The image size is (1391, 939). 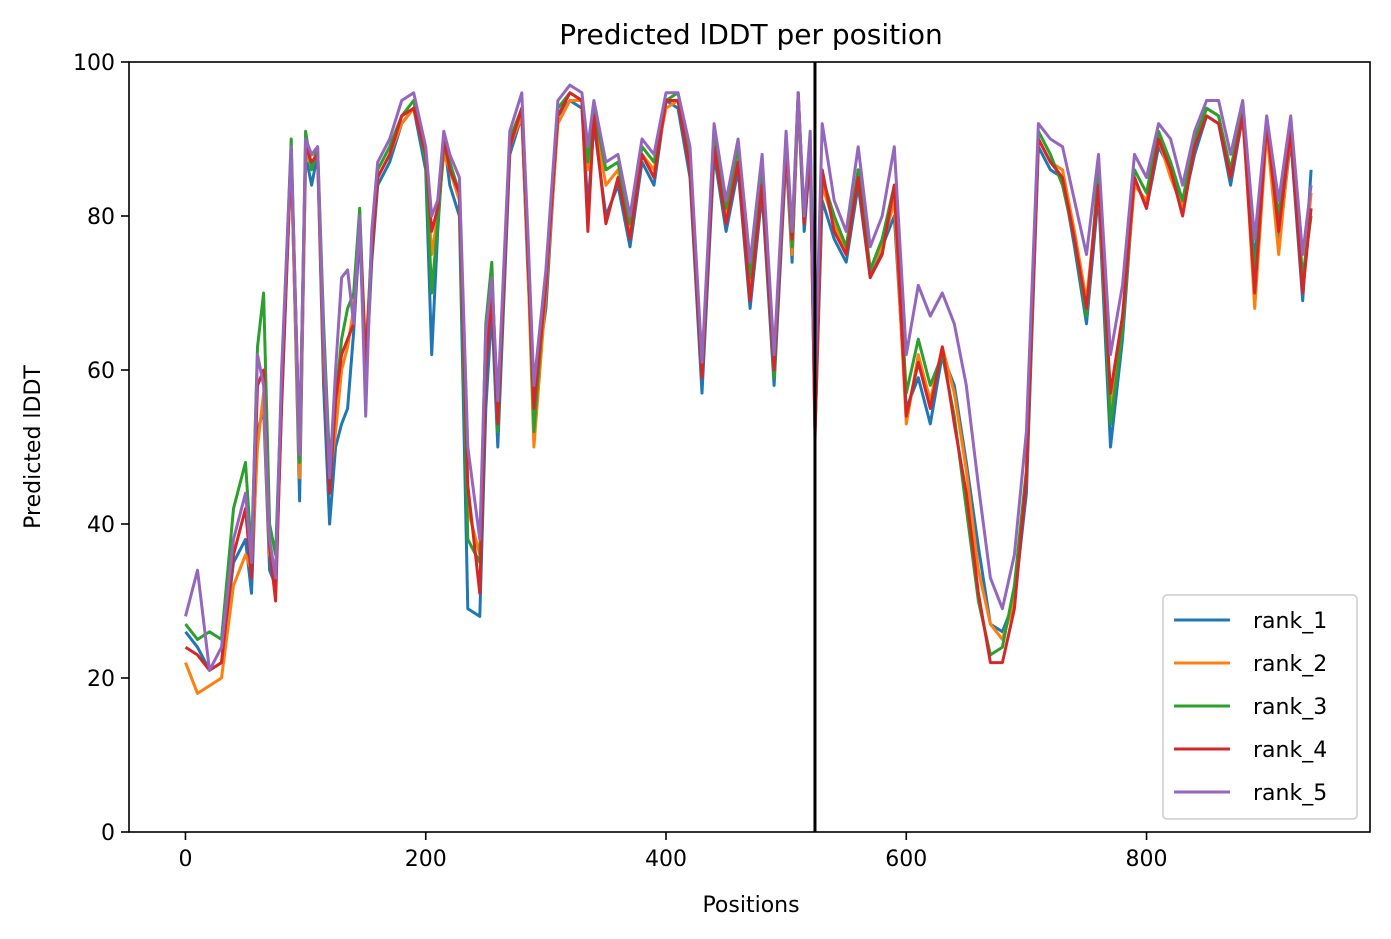 I want to click on y-axis: 0 20 40 60 80 100, so click(x=101, y=448).